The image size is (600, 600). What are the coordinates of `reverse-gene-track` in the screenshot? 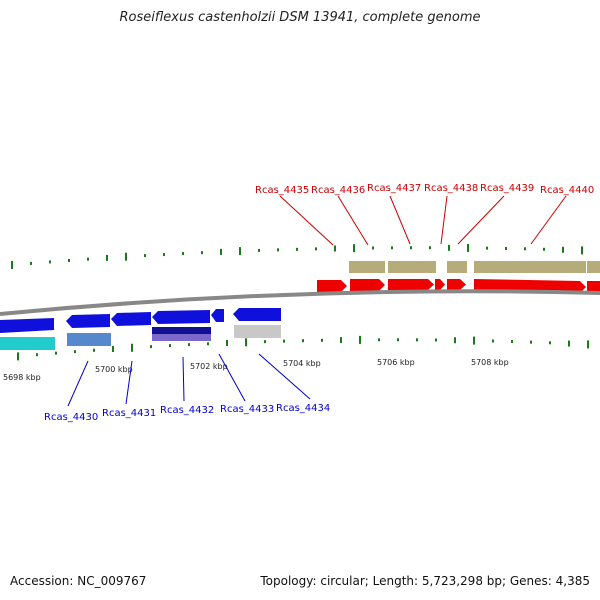 It's located at (140, 337).